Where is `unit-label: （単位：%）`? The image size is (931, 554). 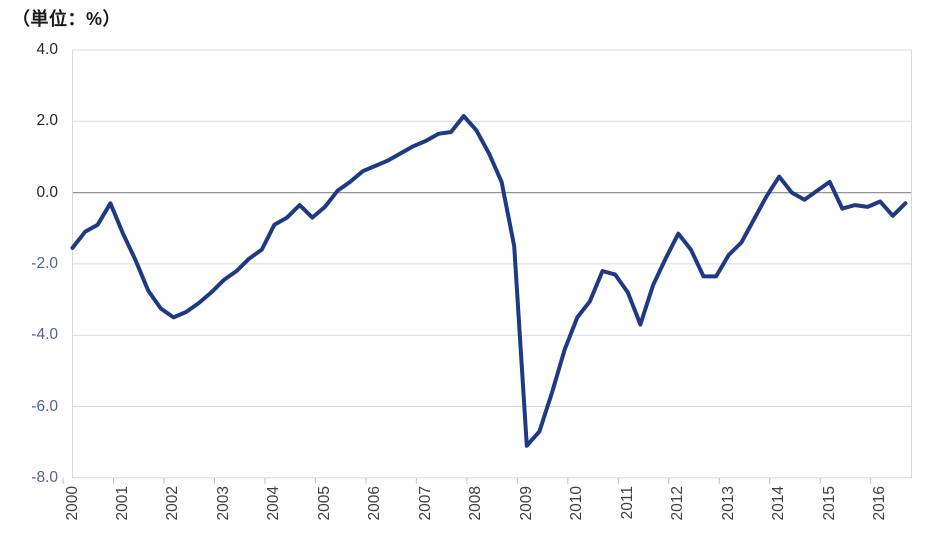 unit-label: （単位：%） is located at coordinates (67, 19).